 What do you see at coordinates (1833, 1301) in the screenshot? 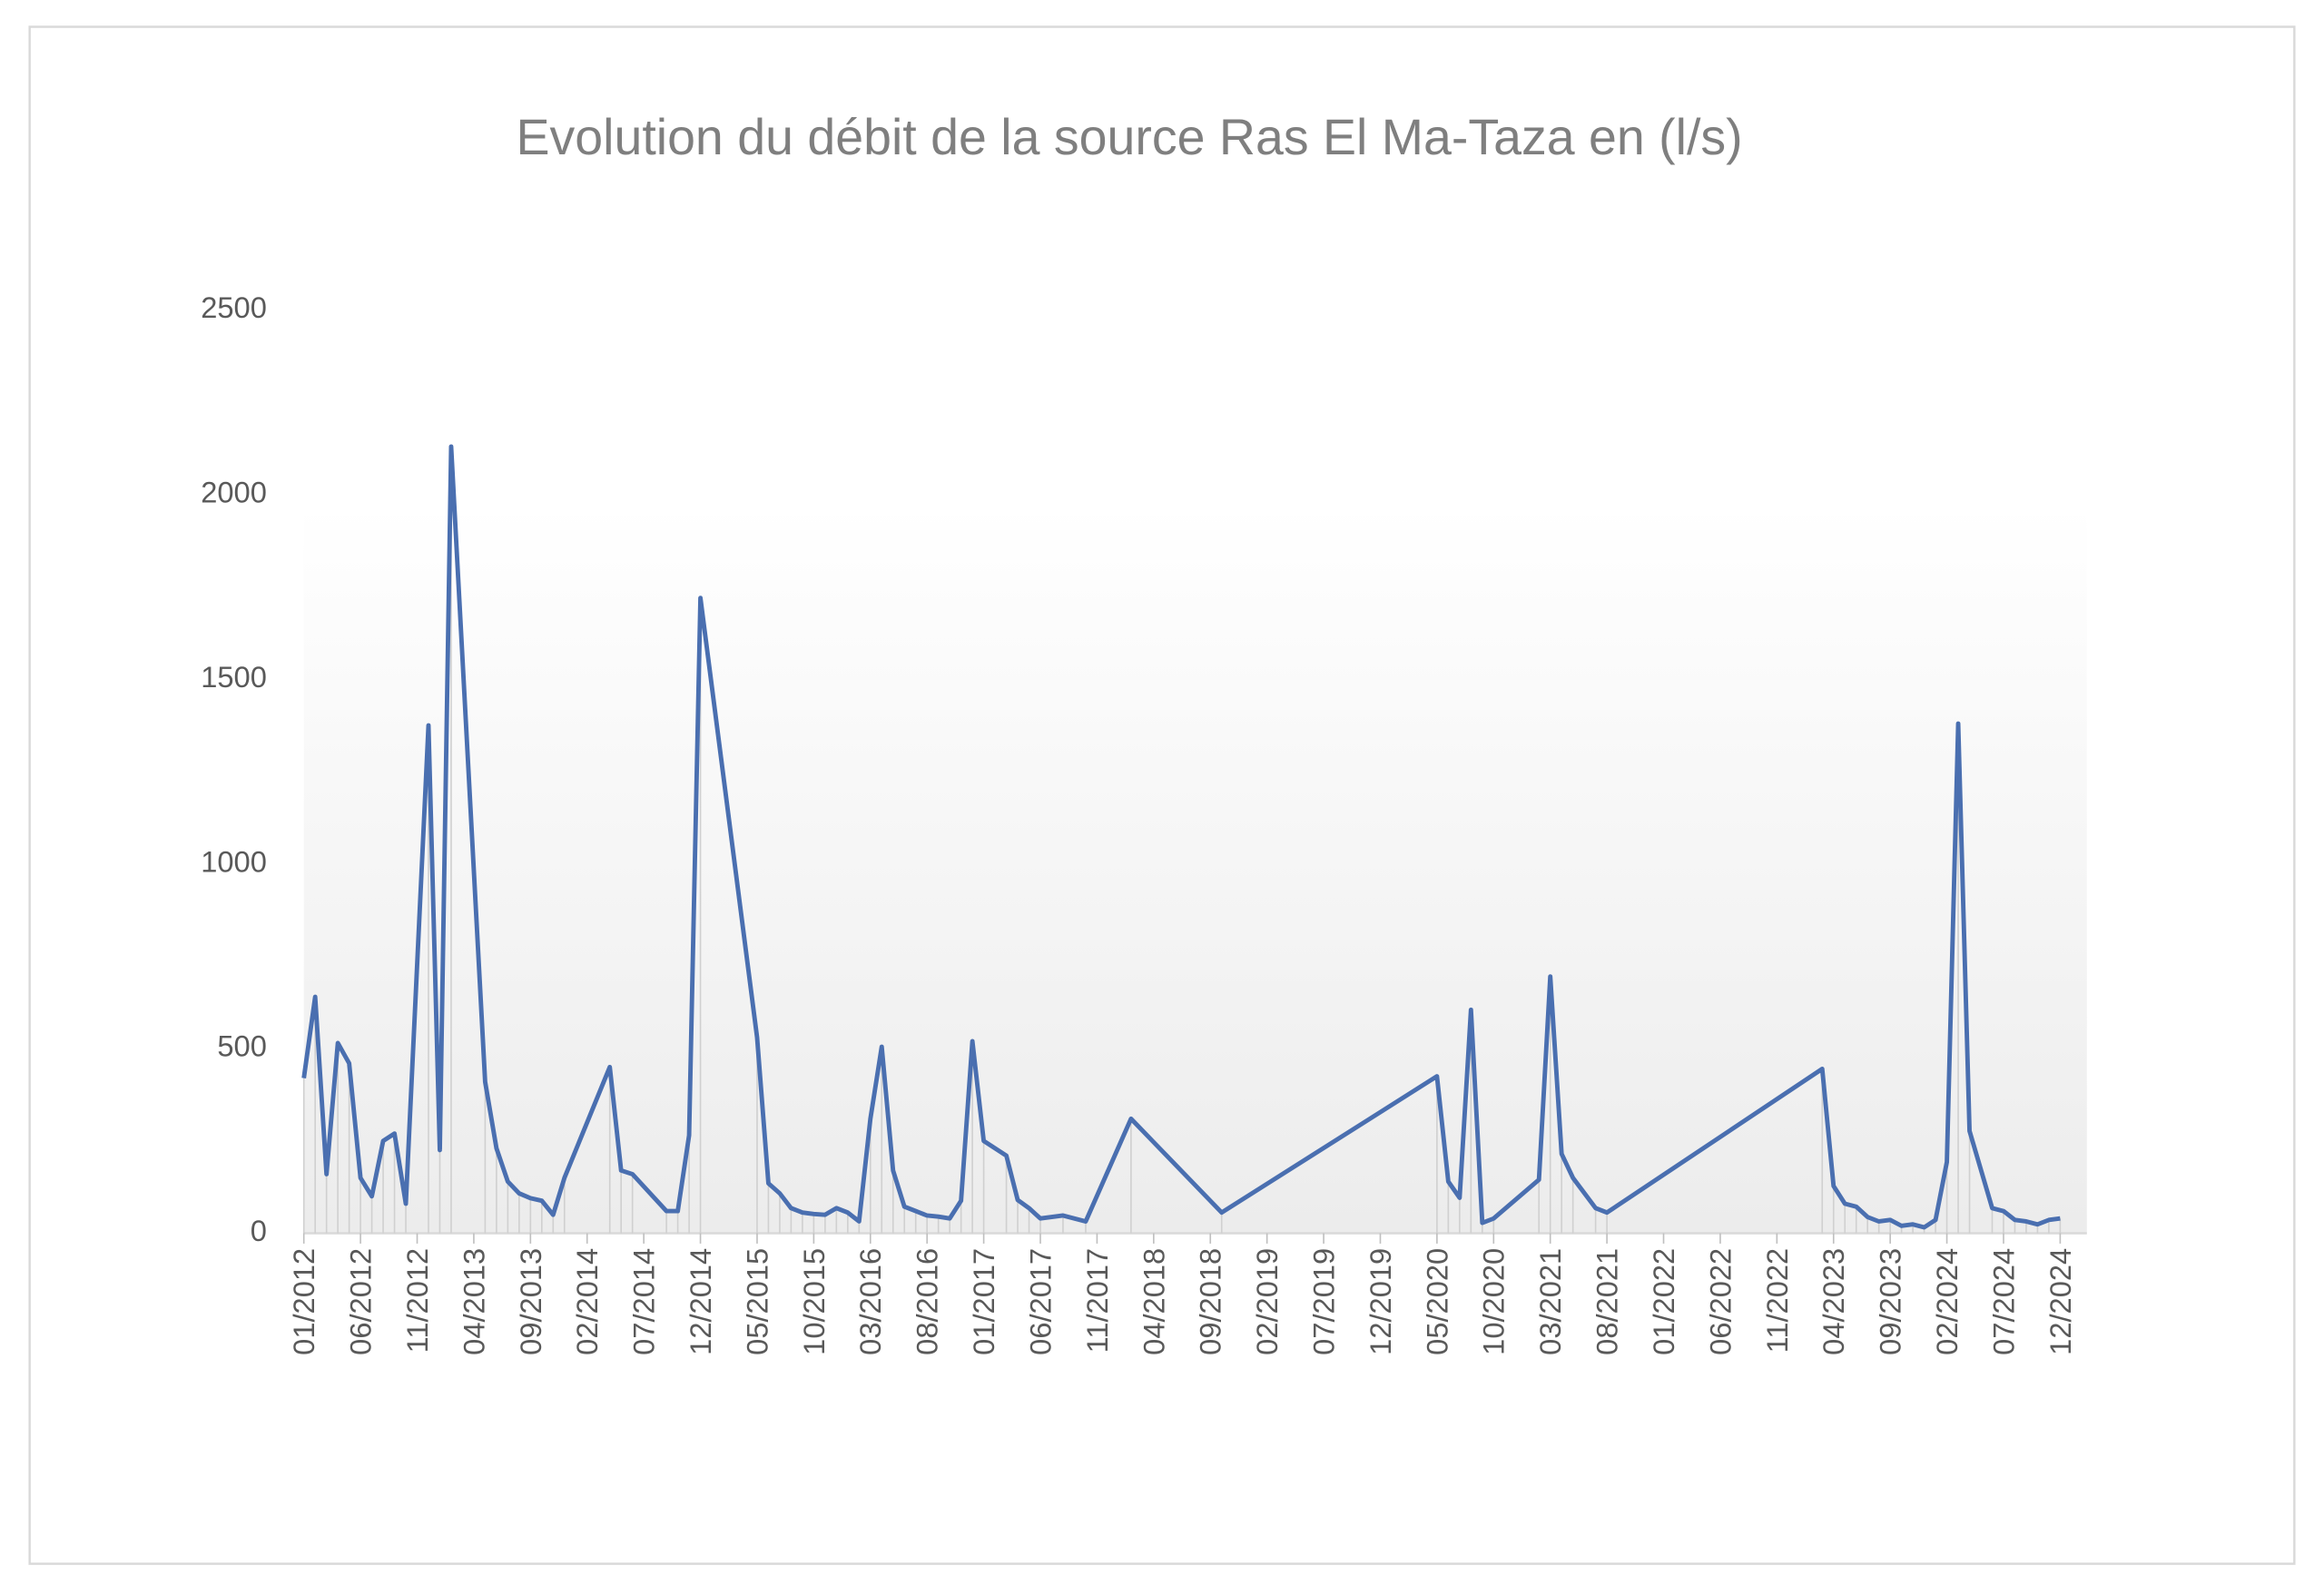
I see `x-tick-label: 04/2023` at bounding box center [1833, 1301].